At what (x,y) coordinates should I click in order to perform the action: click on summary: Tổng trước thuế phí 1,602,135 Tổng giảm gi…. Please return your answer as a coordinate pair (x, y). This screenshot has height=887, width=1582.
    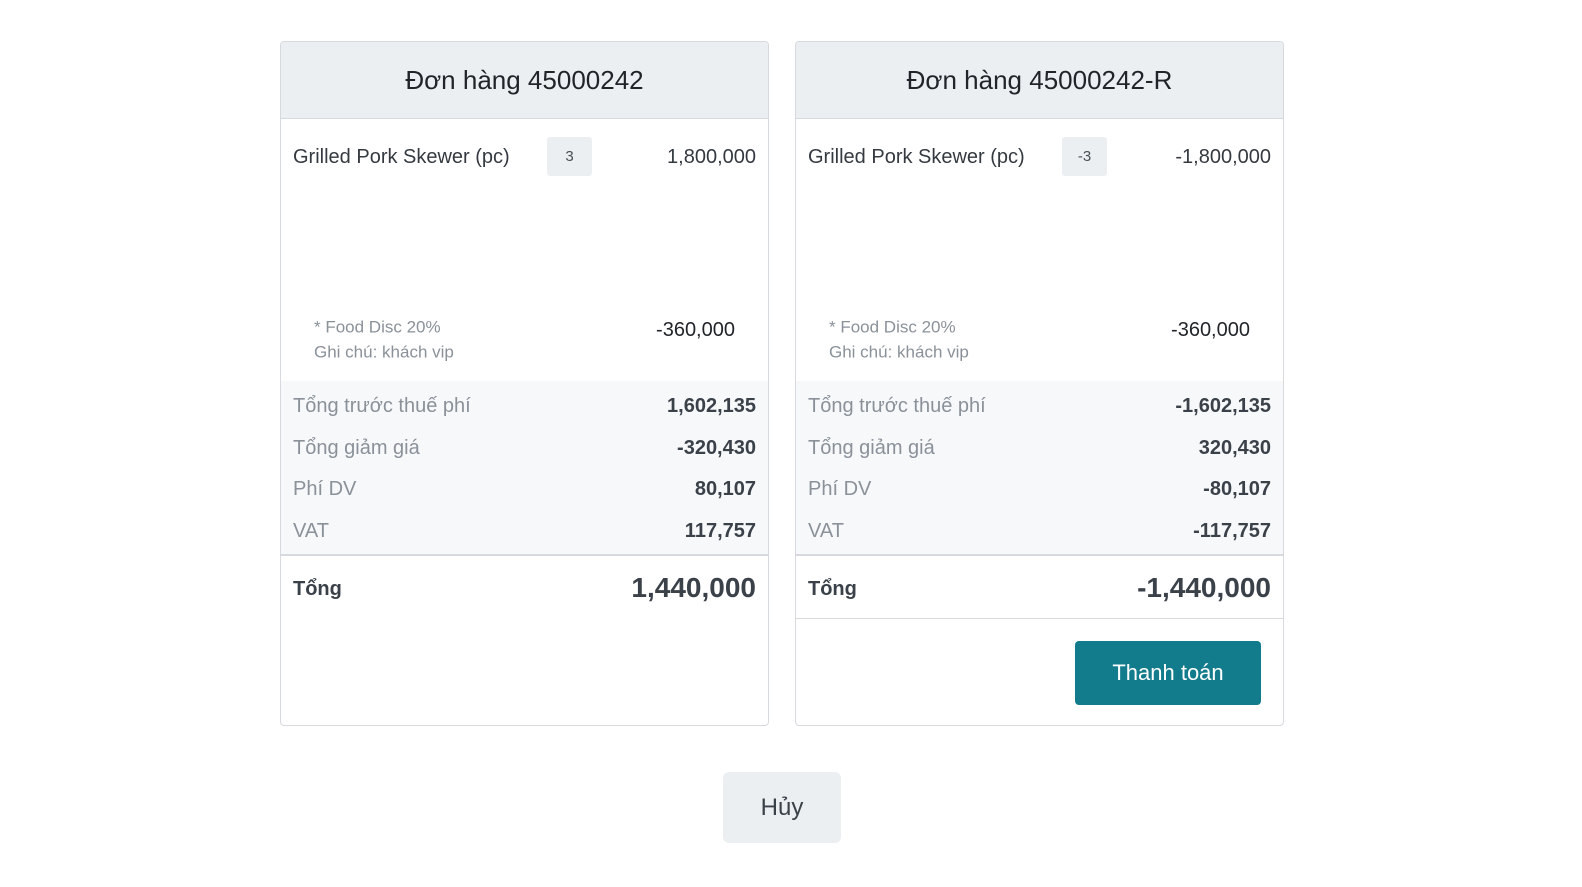
    Looking at the image, I should click on (524, 468).